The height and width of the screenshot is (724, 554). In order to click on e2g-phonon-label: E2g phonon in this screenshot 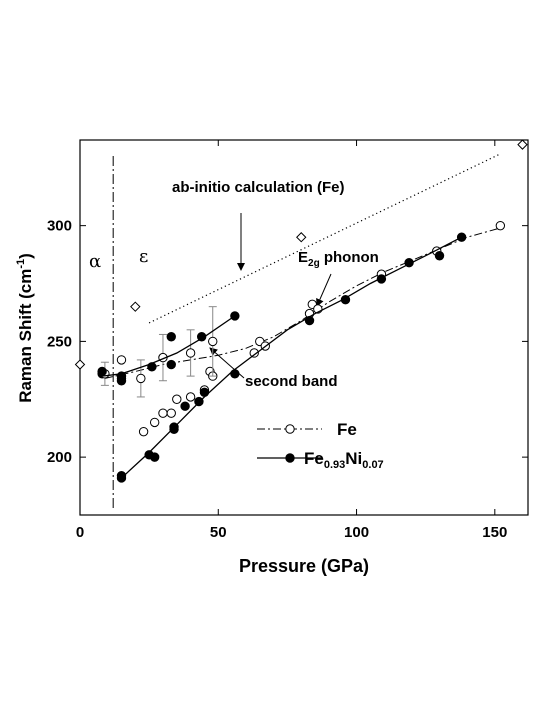, I will do `click(338, 259)`.